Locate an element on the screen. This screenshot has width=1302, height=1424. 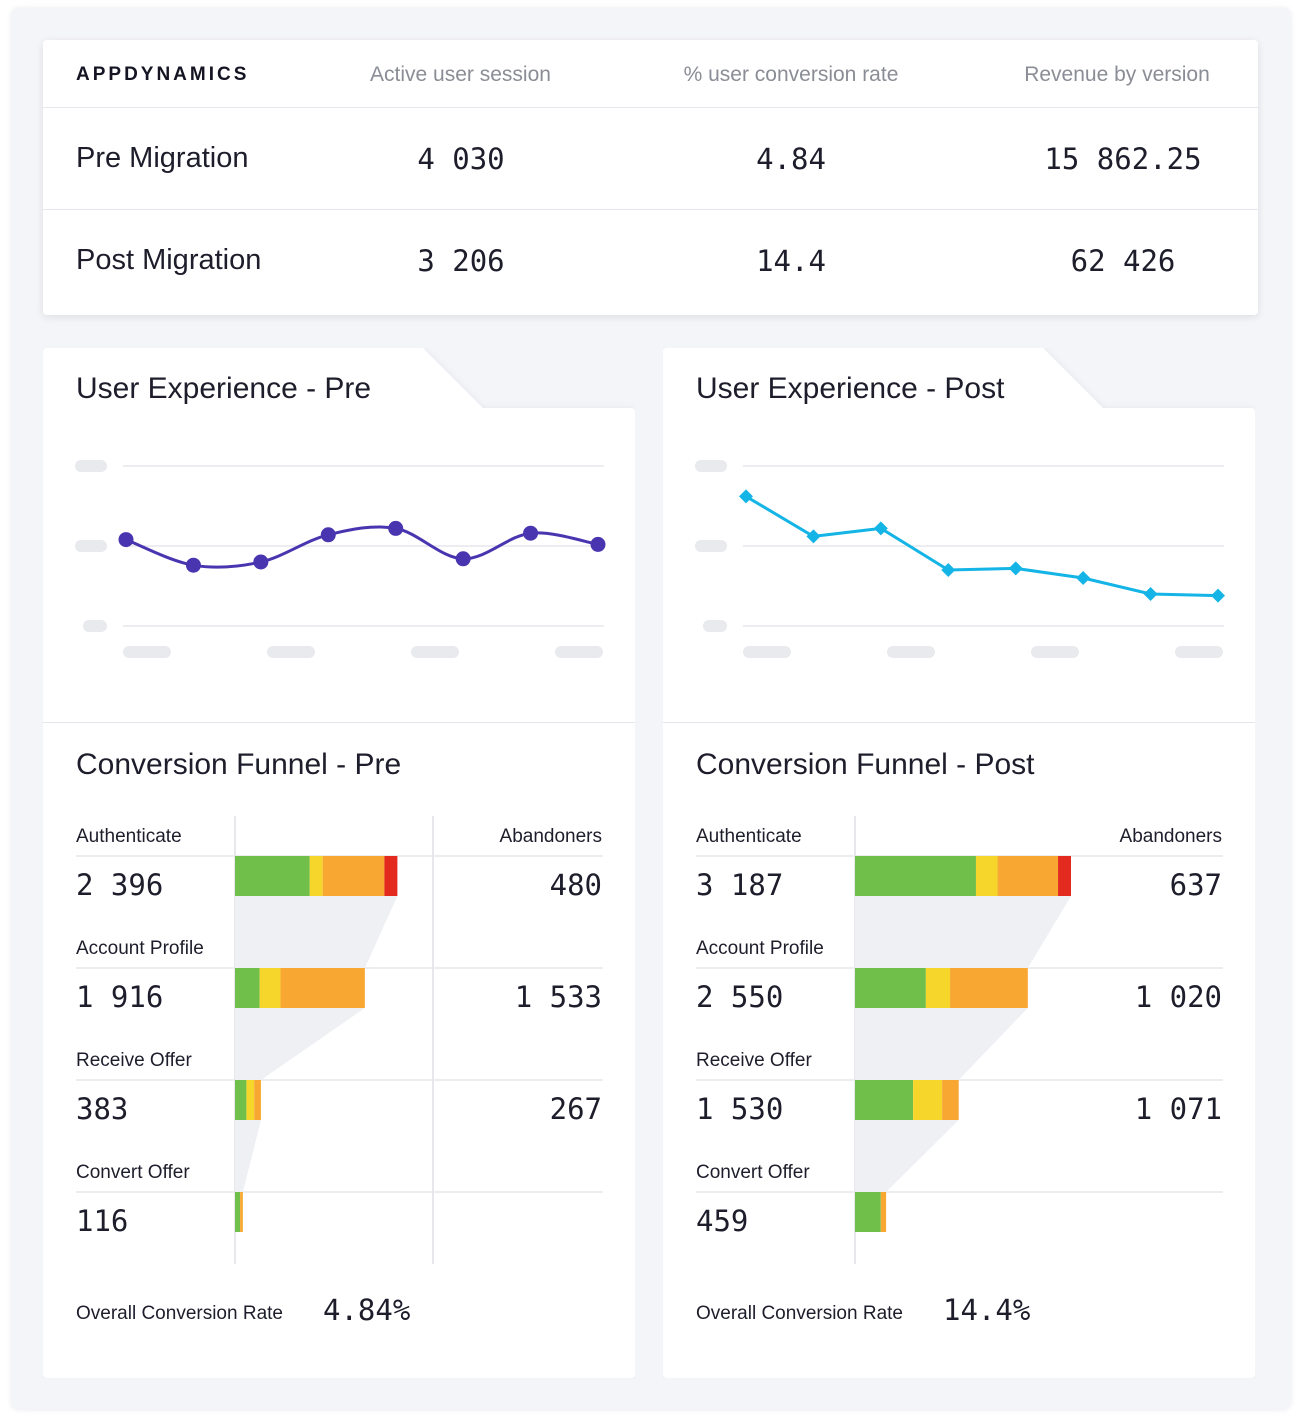
overall-rate-value: 4.84% is located at coordinates (367, 1310).